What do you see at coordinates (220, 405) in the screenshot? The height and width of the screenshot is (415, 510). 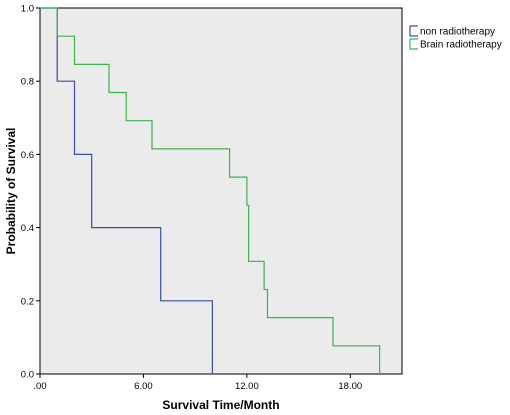 I see `x-axis-title: Survival Time/Month` at bounding box center [220, 405].